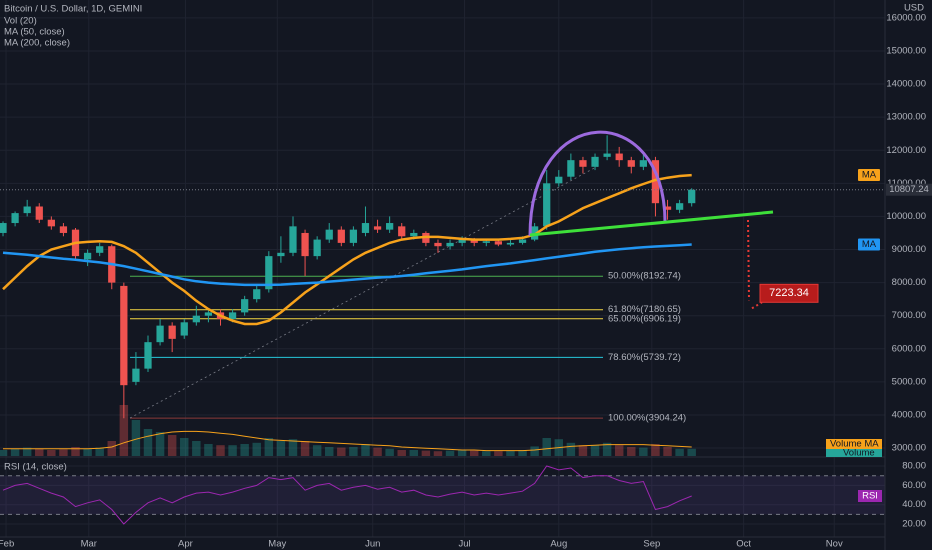  Describe the element at coordinates (35, 467) in the screenshot. I see `rsi-title: RSI (14, close)` at that location.